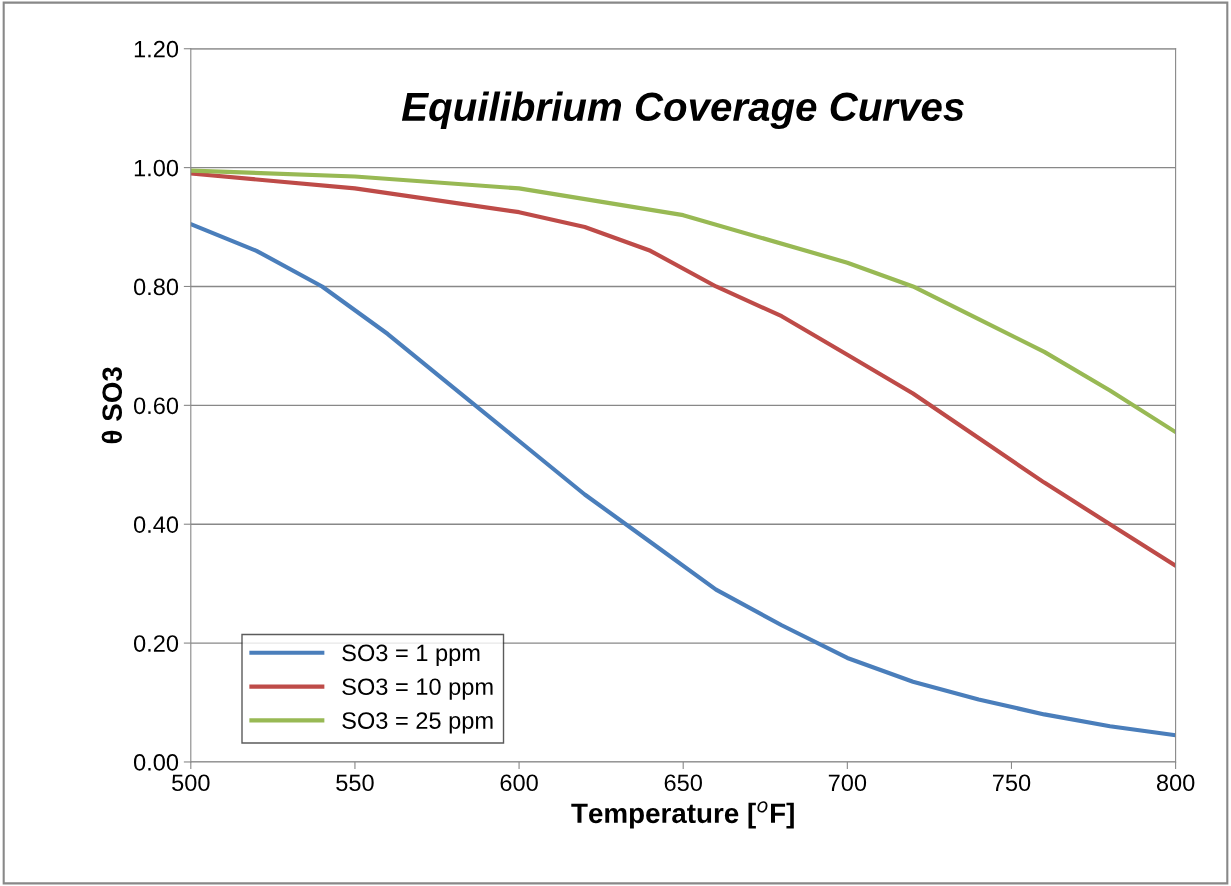 The height and width of the screenshot is (886, 1231). Describe the element at coordinates (355, 783) in the screenshot. I see `x-tick-label: 550` at that location.